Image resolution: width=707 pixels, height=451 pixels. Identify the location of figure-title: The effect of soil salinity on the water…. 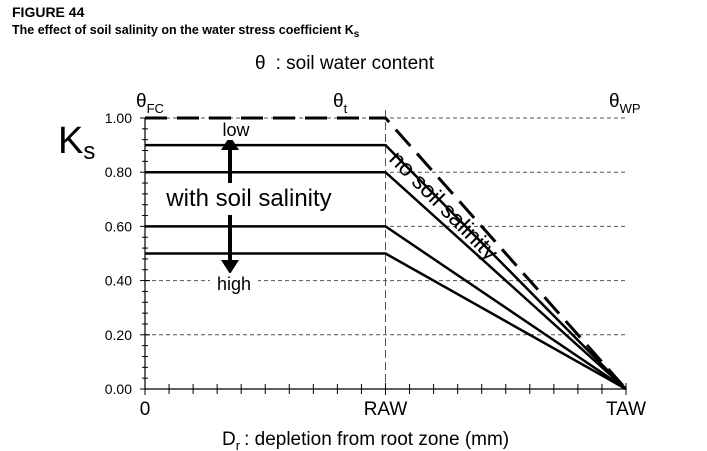
(185, 31).